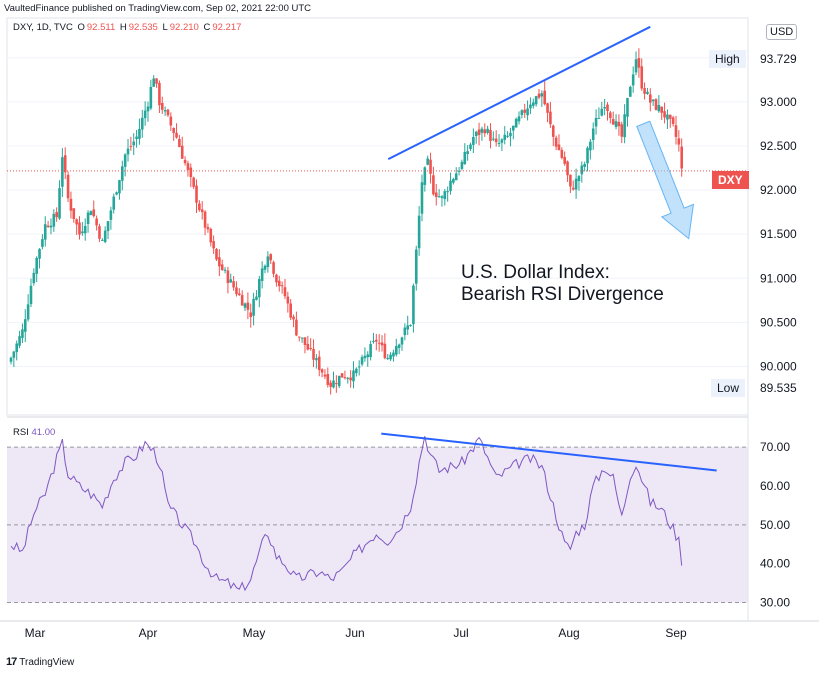 Image resolution: width=819 pixels, height=675 pixels. Describe the element at coordinates (184, 27) in the screenshot. I see `low-value: 92.210` at that location.